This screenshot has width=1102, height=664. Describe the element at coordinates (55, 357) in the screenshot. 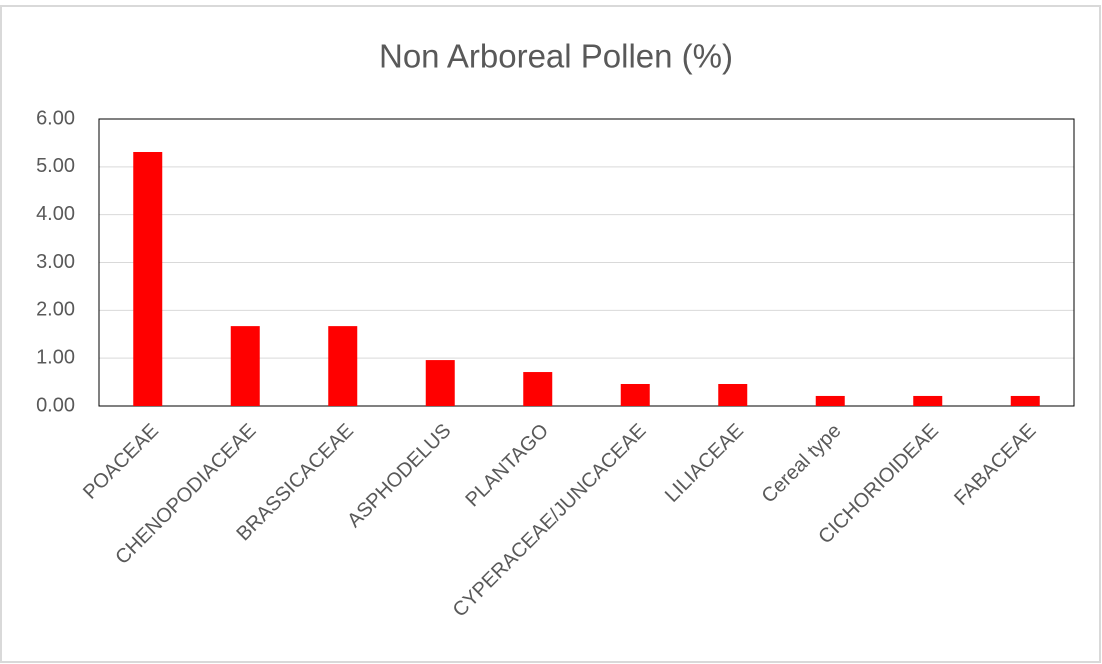

I see `y-tick-label: 1.00` at that location.